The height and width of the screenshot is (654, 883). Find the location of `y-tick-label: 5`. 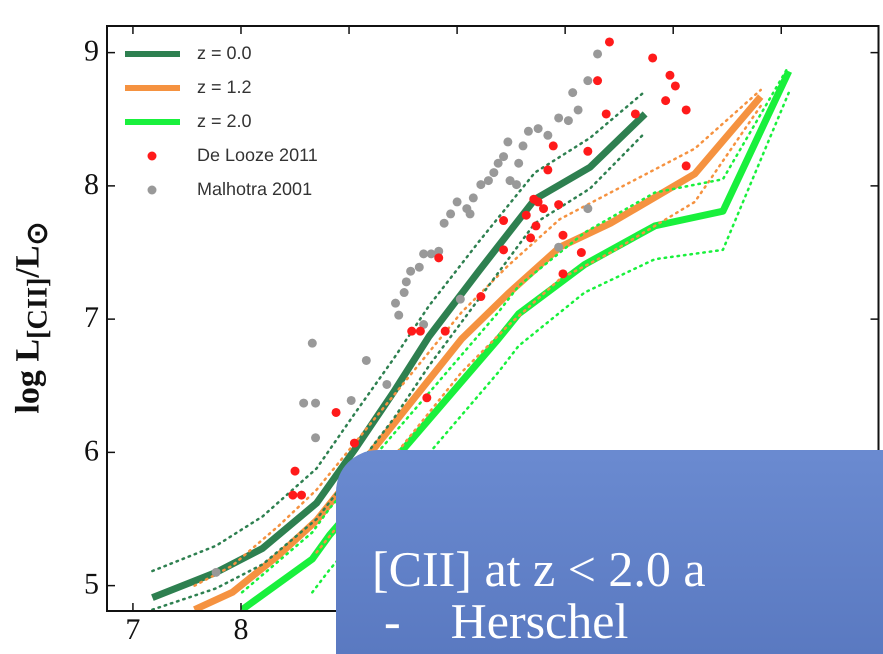

y-tick-label: 5 is located at coordinates (91, 584).